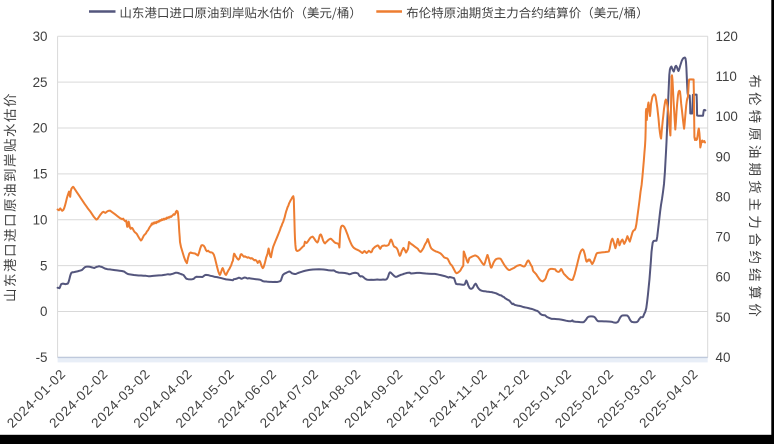 The height and width of the screenshot is (444, 774). Describe the element at coordinates (42, 357) in the screenshot. I see `svg-text: -5` at that location.